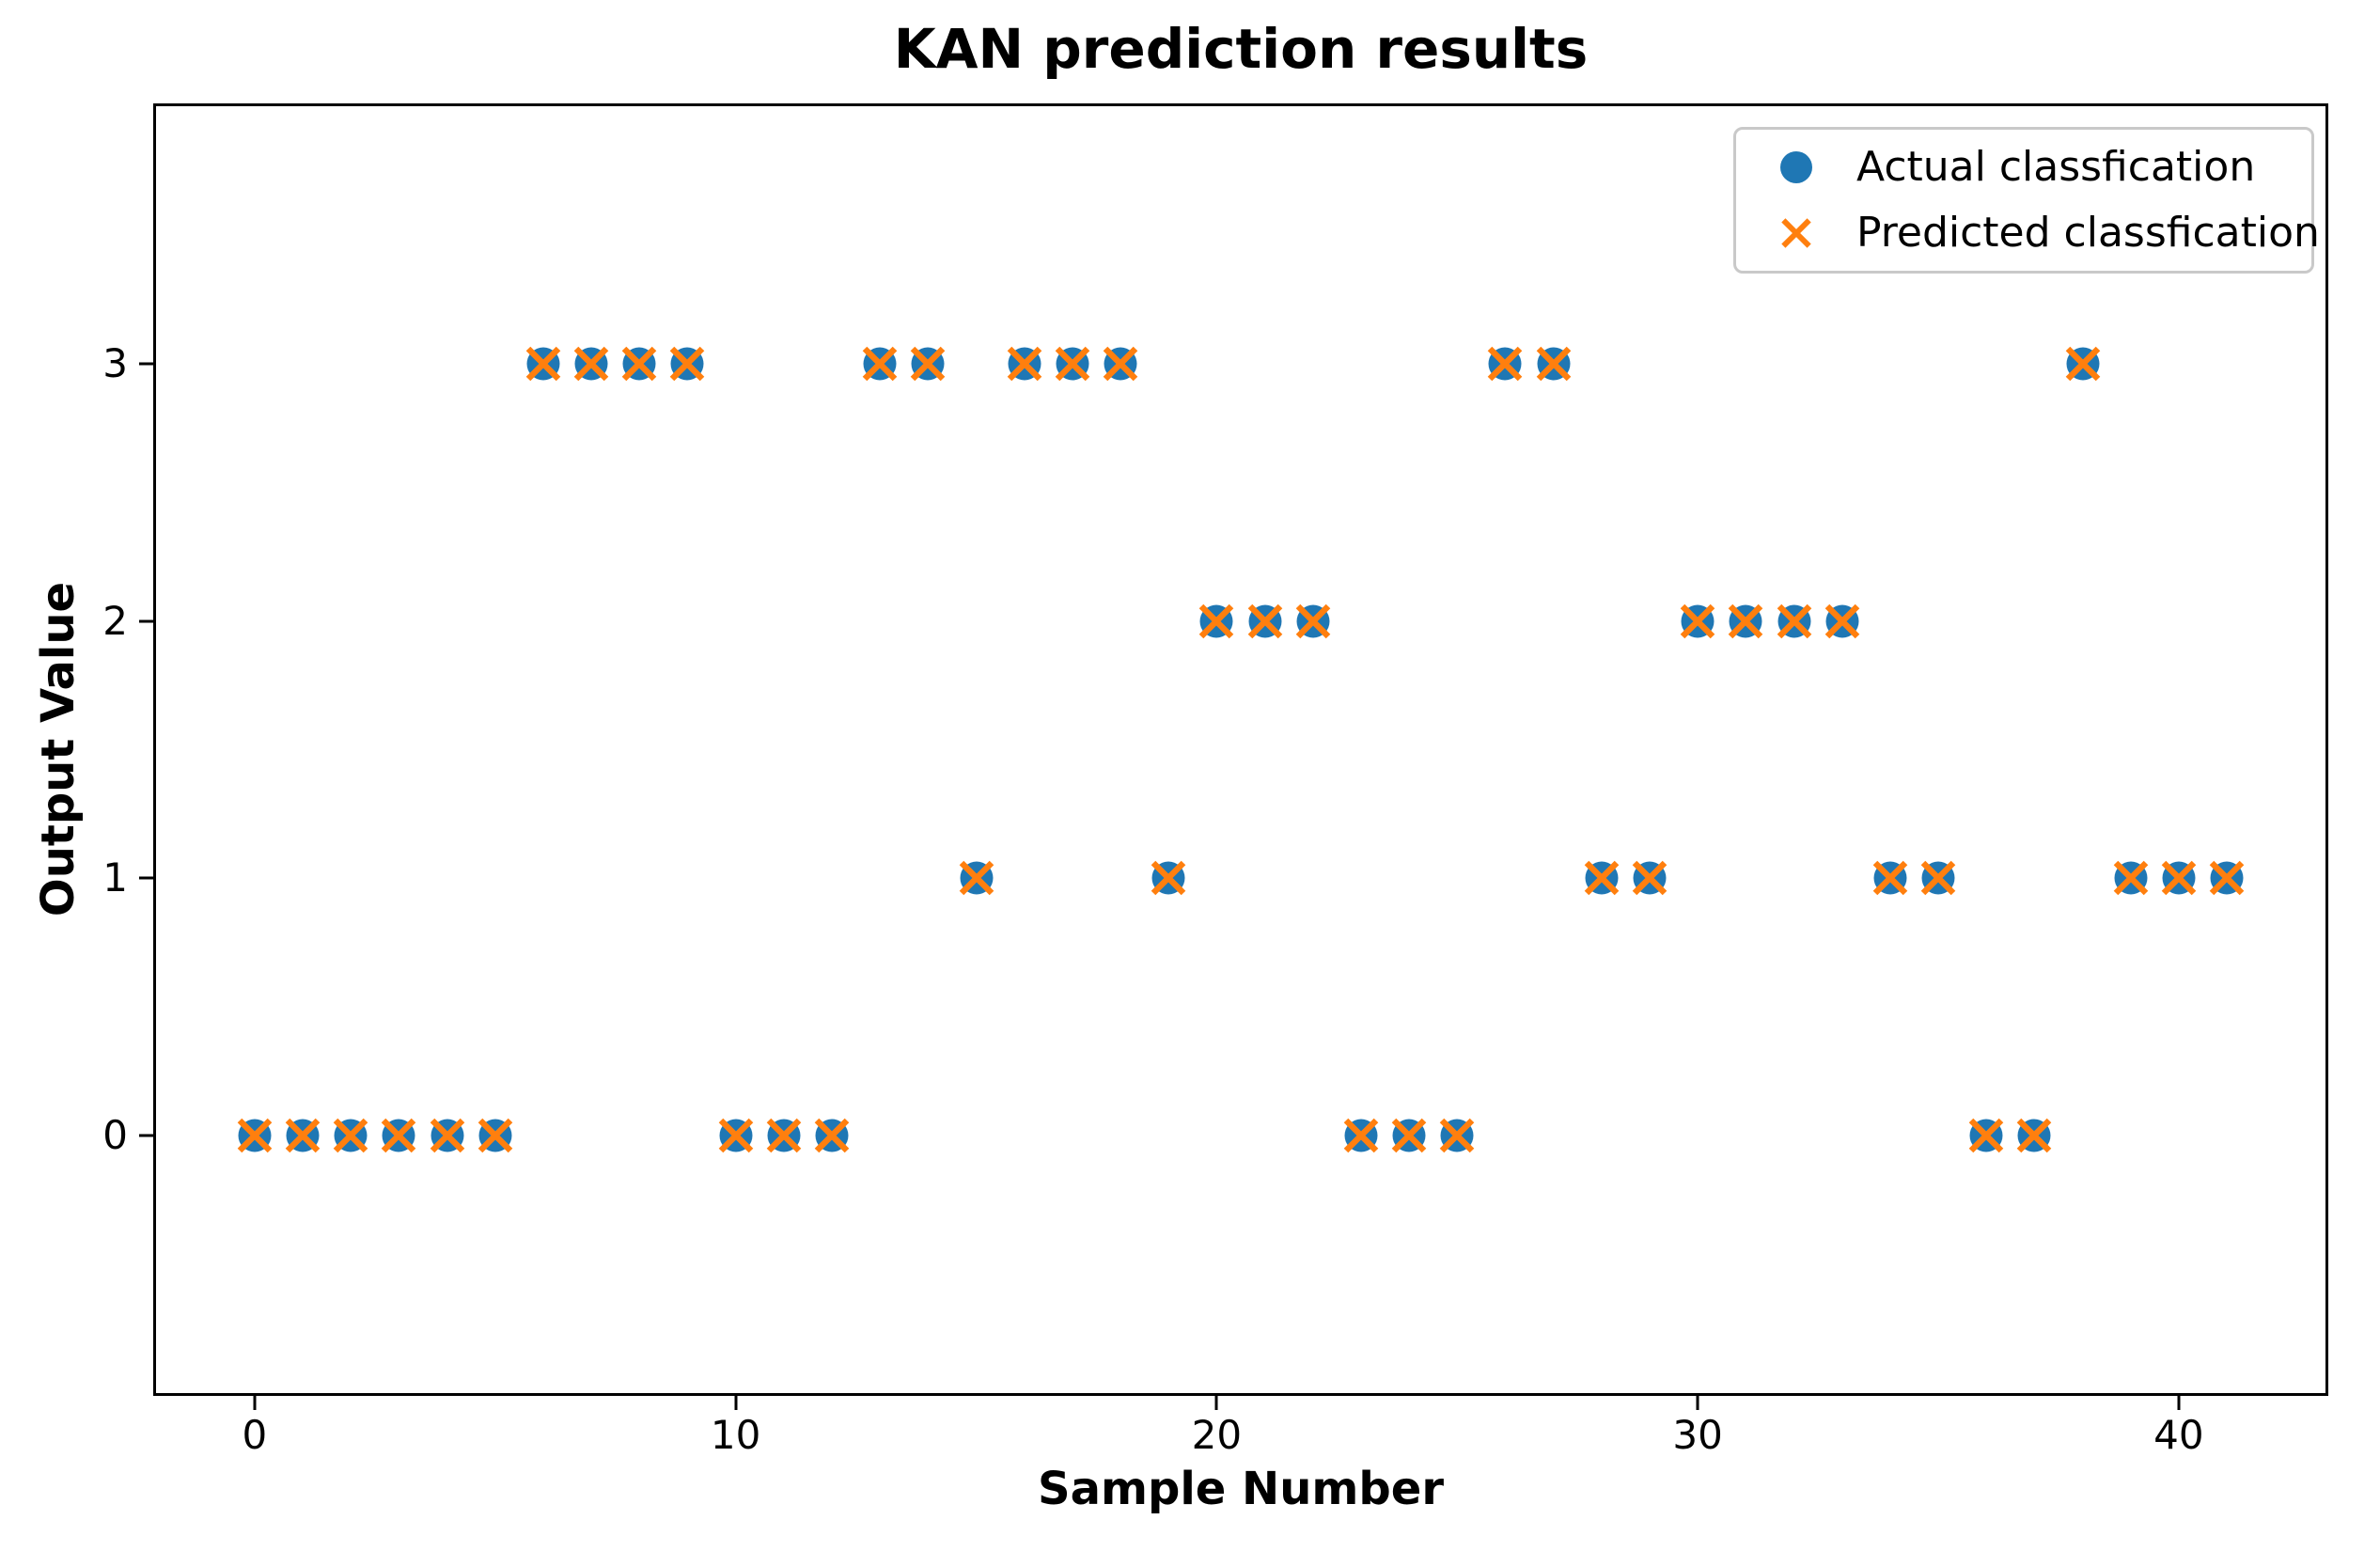 This screenshot has height=1551, width=2380. What do you see at coordinates (115, 1135) in the screenshot?
I see `y-tick-label: 0` at bounding box center [115, 1135].